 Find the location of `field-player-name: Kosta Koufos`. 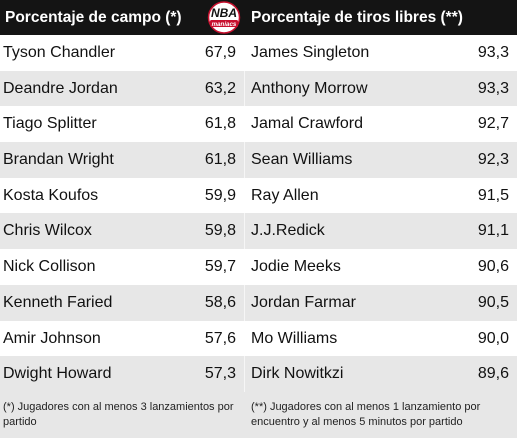

field-player-name: Kosta Koufos is located at coordinates (51, 195).